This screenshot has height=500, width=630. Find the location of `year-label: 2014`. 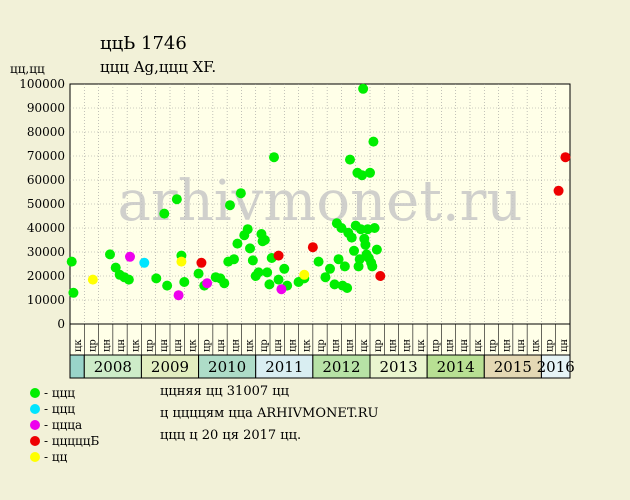

year-label: 2014 is located at coordinates (456, 367).